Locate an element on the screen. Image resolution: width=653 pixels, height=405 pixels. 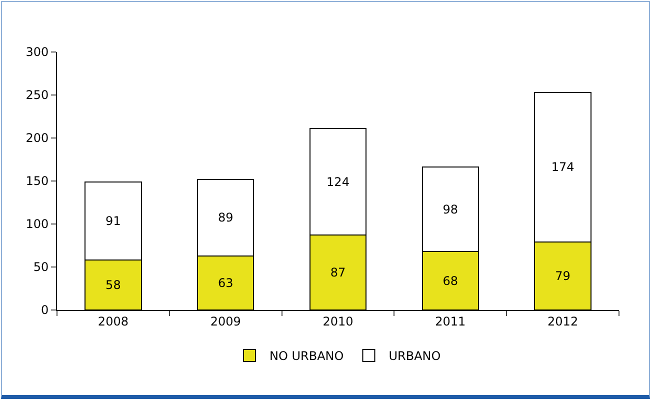
data-label: 124 is located at coordinates (338, 181).